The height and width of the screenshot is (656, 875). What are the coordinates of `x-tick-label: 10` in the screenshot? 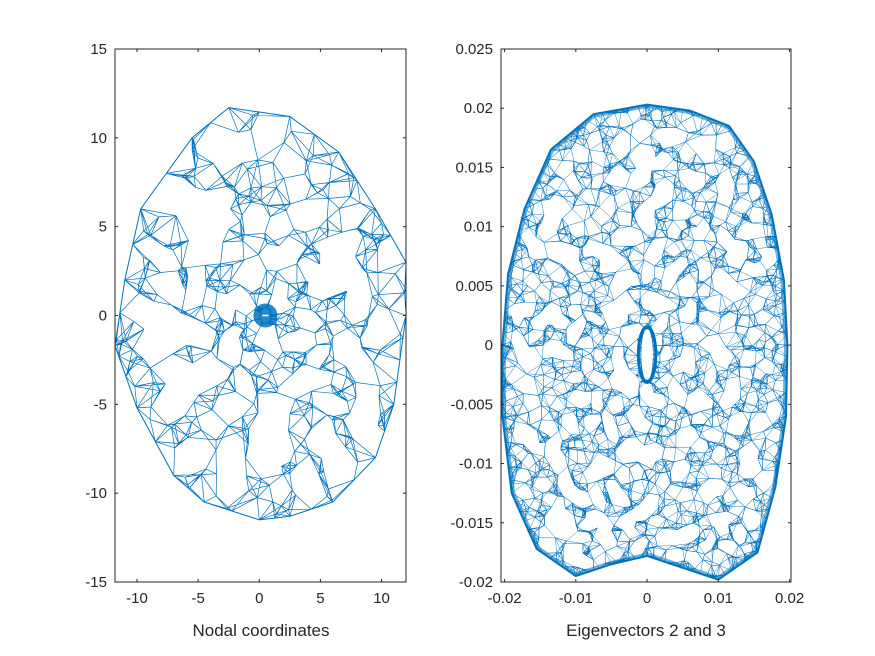 It's located at (381, 598).